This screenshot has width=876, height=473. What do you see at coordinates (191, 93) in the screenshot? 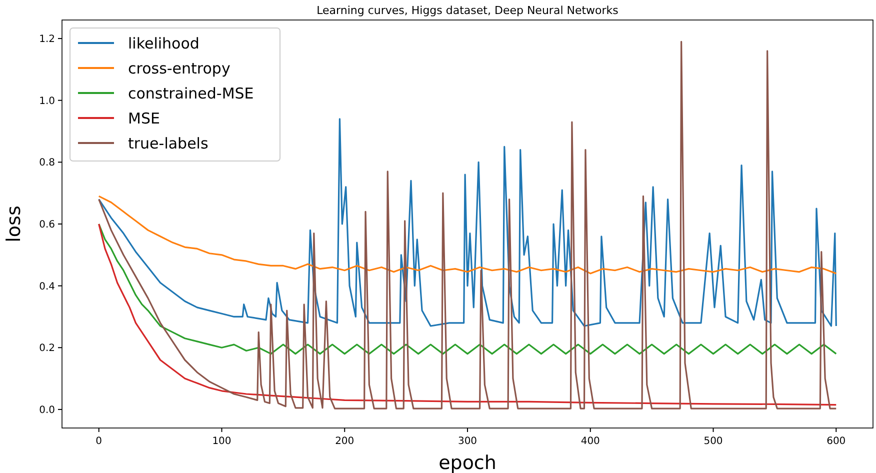
I see `legend-label: constrained-MSE` at bounding box center [191, 93].